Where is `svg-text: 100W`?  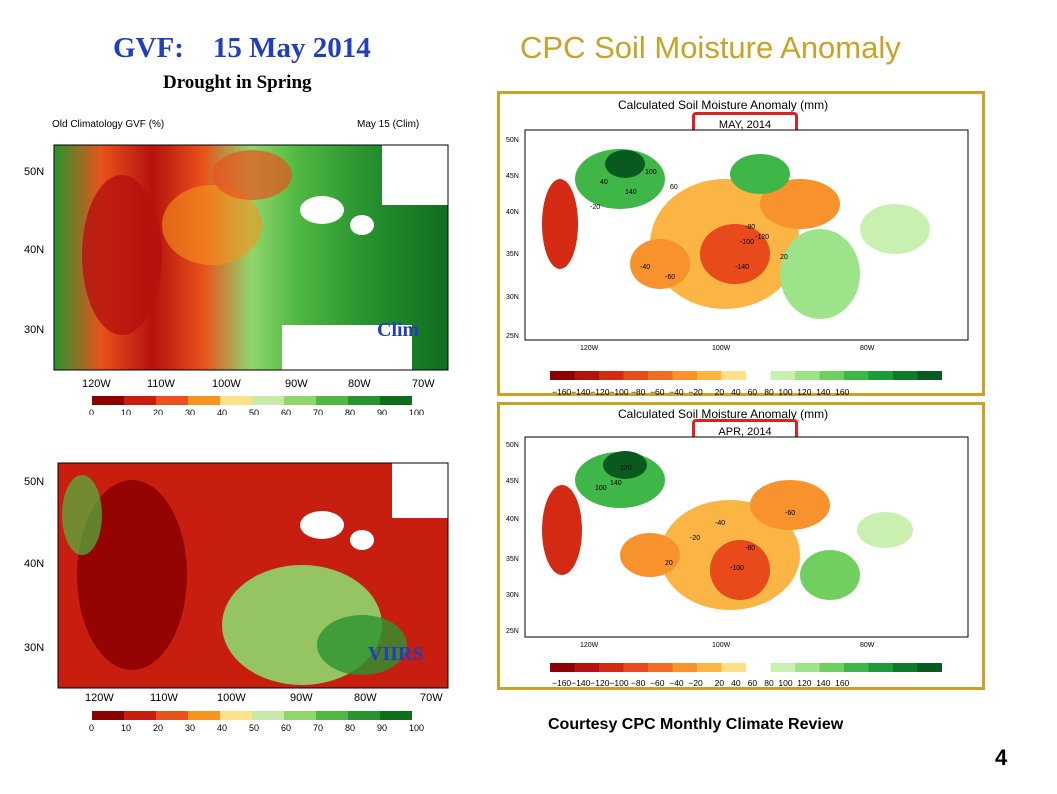
svg-text: 100W is located at coordinates (721, 645).